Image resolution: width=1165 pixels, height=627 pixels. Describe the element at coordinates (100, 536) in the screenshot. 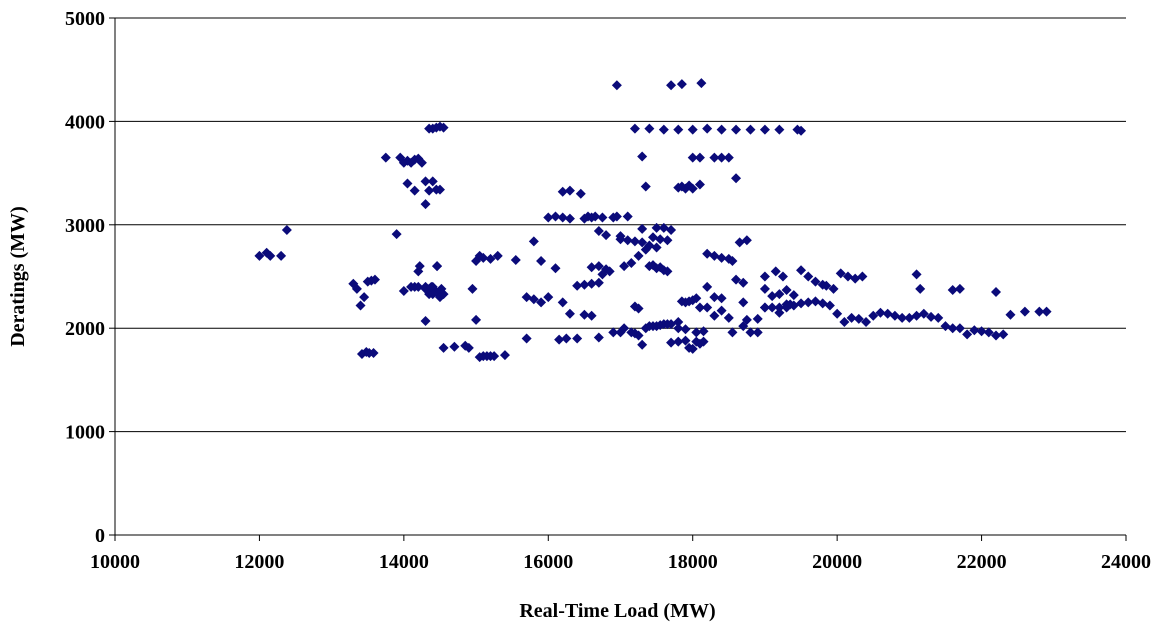

I see `y-tick-label: 0` at that location.